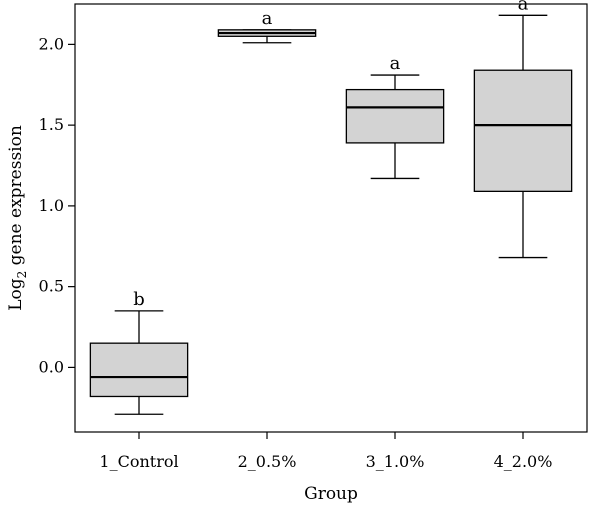  What do you see at coordinates (267, 461) in the screenshot?
I see `x-tick-label: 2_0.5%` at bounding box center [267, 461].